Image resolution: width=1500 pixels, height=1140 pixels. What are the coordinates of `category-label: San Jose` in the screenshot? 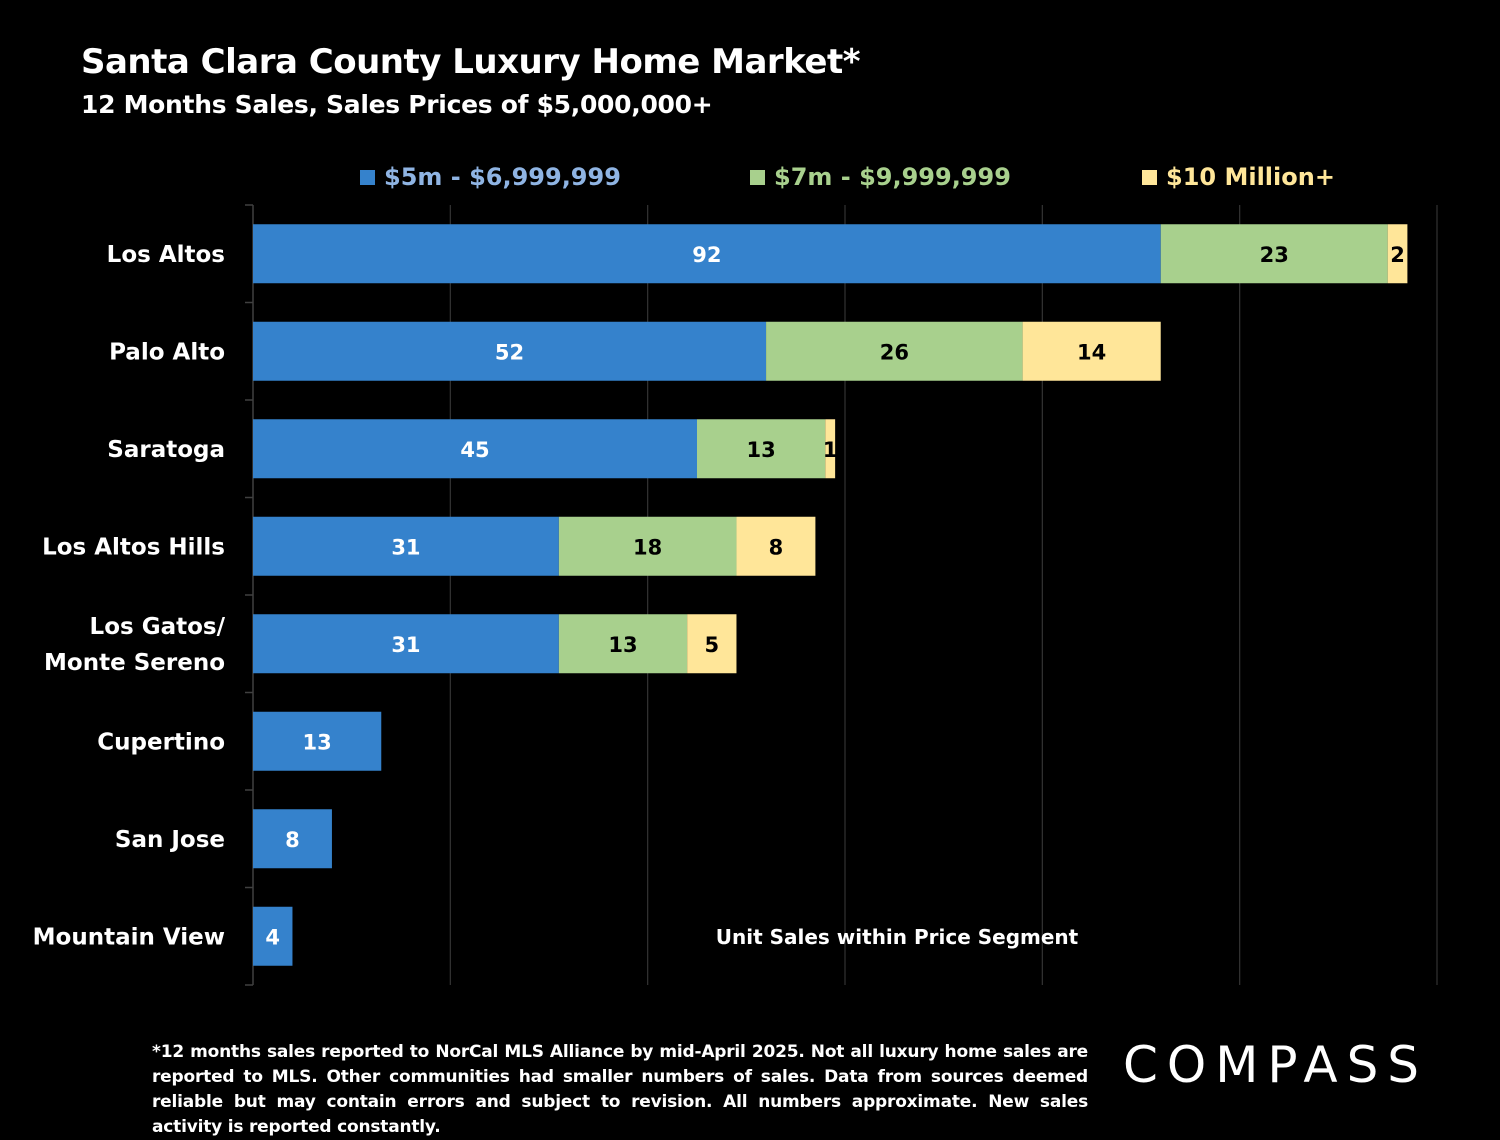 It's located at (170, 840).